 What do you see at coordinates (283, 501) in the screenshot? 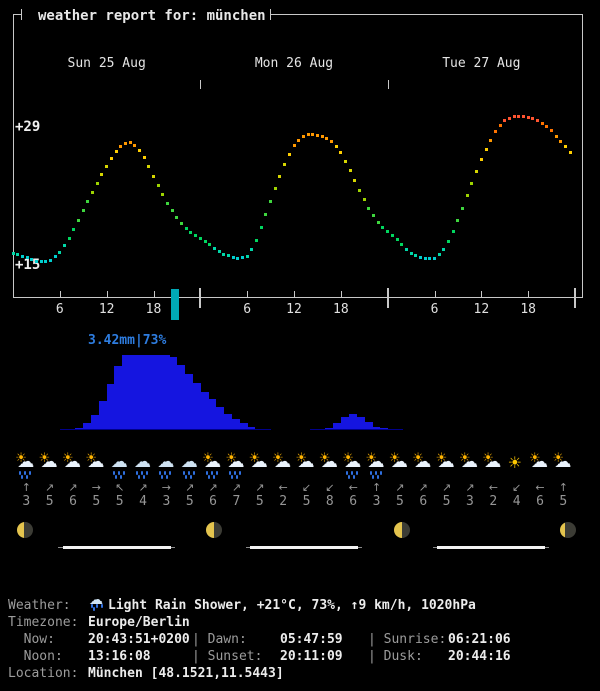
I see `wind-speed: 2` at bounding box center [283, 501].